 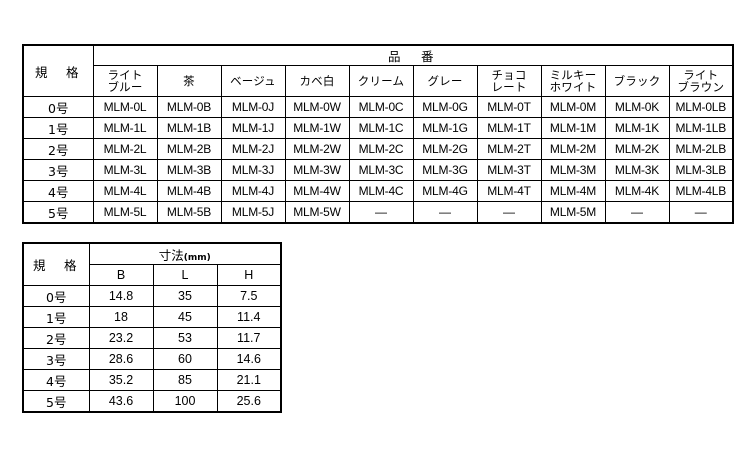 I want to click on parts-cell: MLM-4W, so click(x=317, y=191).